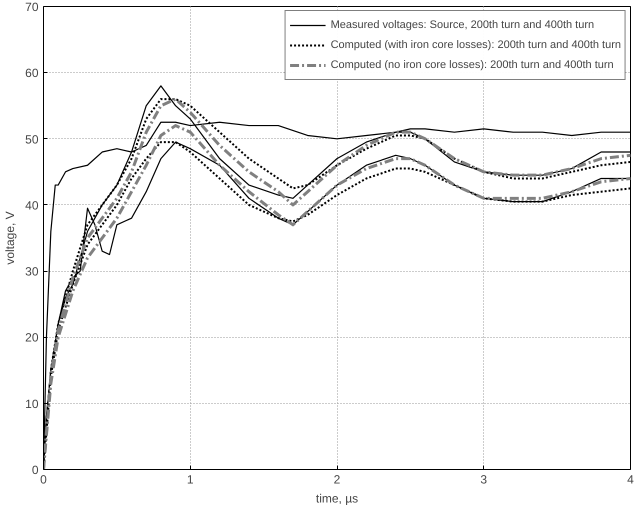  I want to click on y-tick-label: 70, so click(32, 7).